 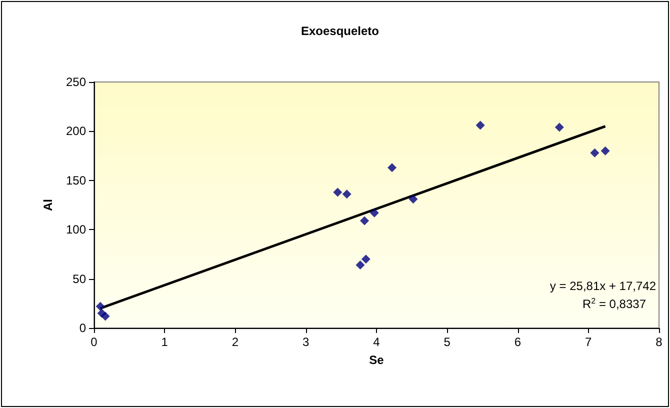 I want to click on y-tick-label: 250, so click(x=76, y=82).